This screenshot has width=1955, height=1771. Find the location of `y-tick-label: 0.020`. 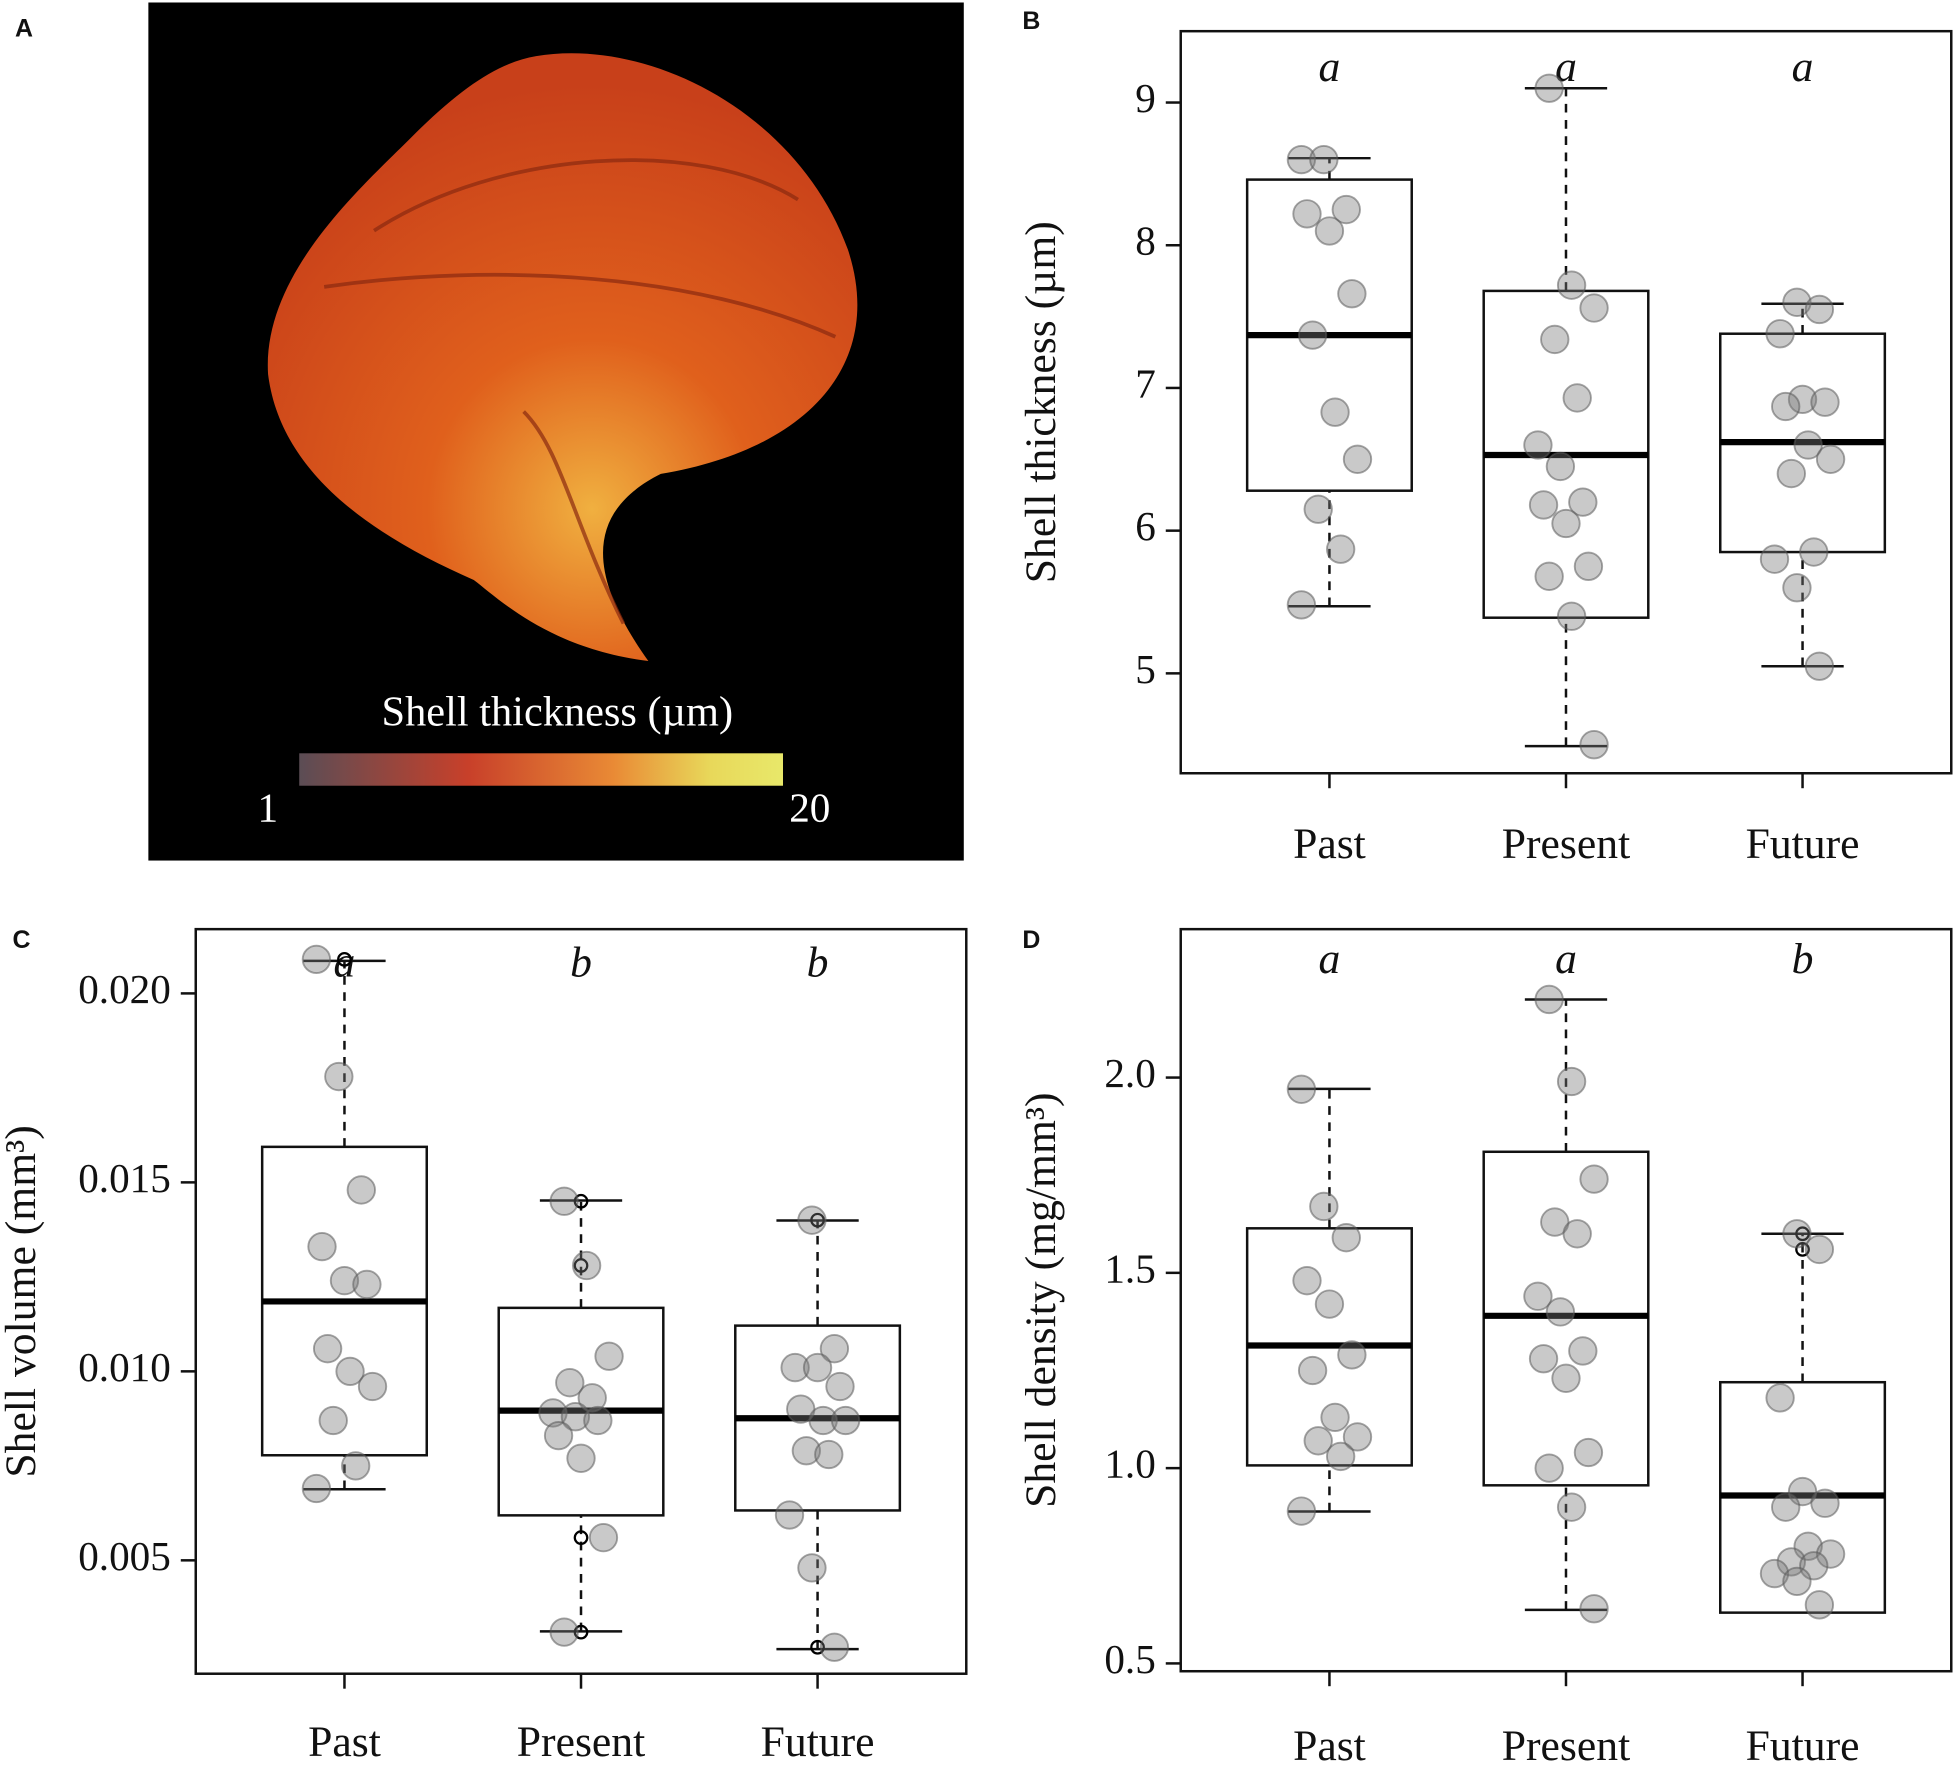

y-tick-label: 0.020 is located at coordinates (124, 989).